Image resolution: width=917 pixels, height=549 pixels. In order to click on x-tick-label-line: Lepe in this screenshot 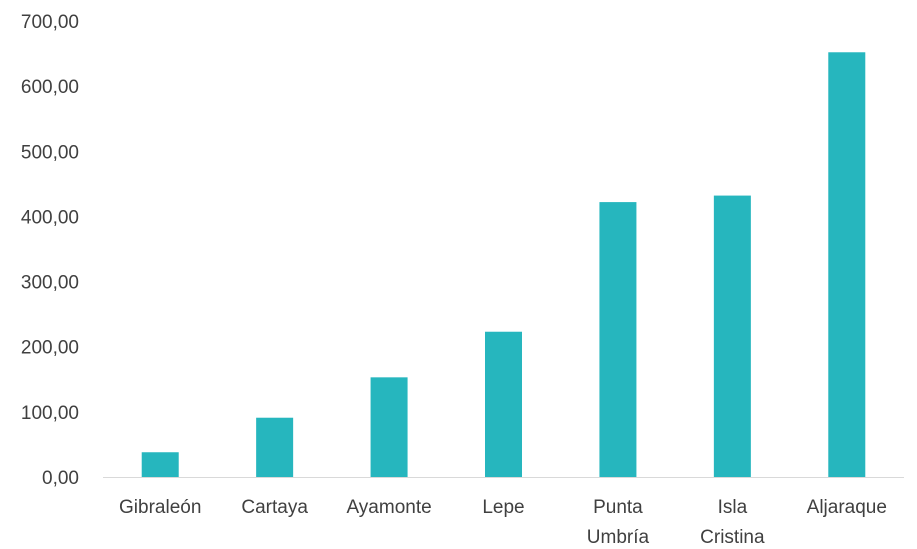, I will do `click(503, 507)`.